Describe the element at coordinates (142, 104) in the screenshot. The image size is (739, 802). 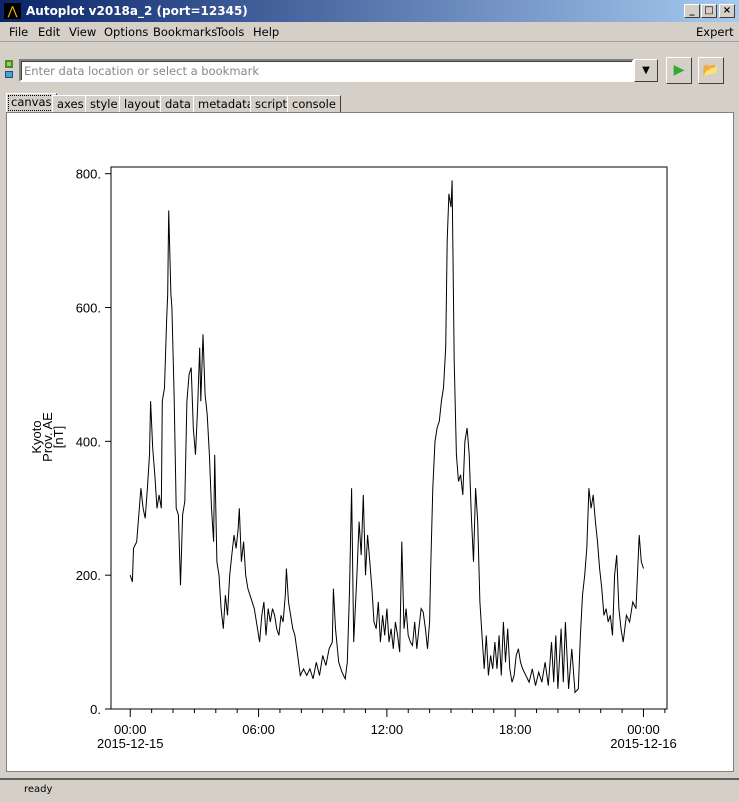
I see `tab-layout: layout` at that location.